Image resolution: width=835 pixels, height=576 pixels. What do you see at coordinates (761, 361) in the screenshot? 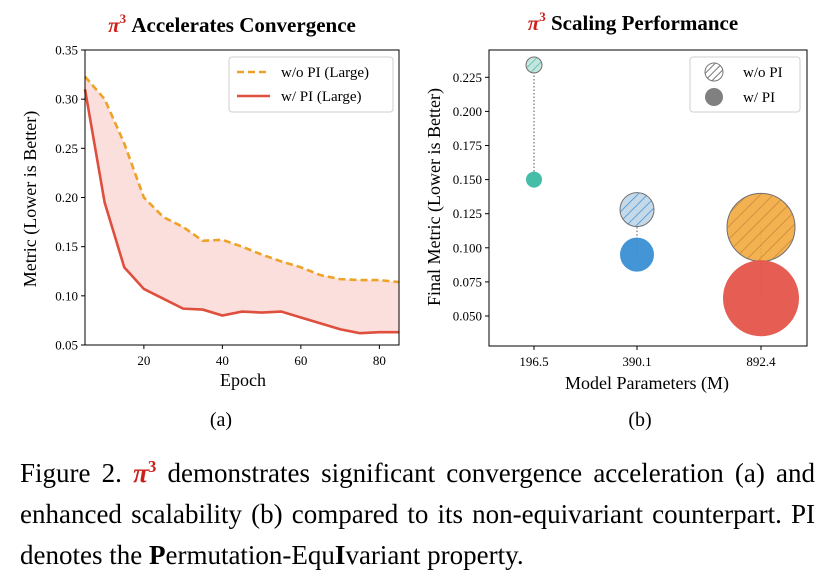
I see `x-tick-label-b: 892.4` at bounding box center [761, 361].